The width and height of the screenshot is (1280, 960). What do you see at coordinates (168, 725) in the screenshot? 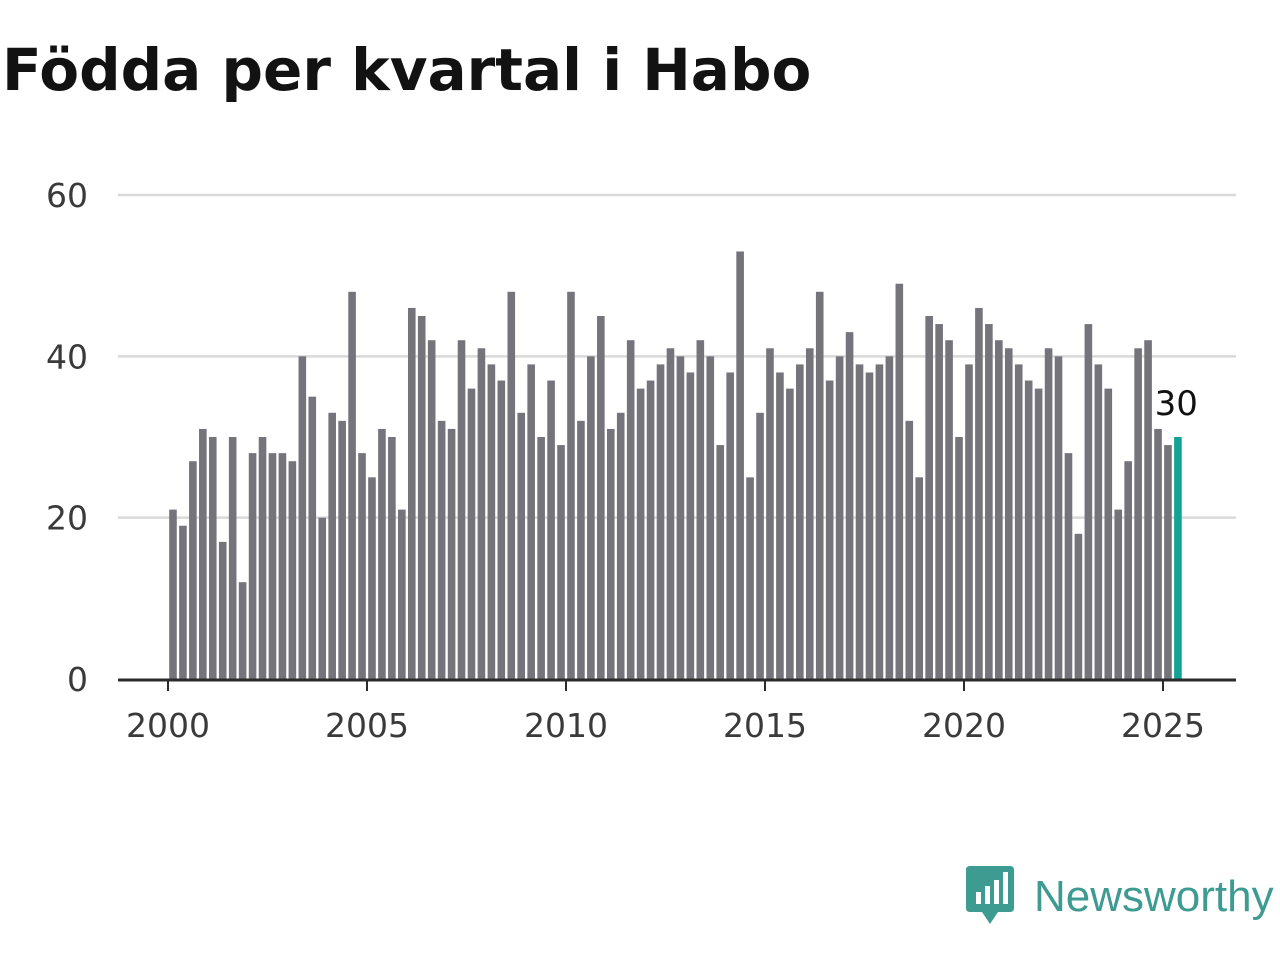
I see `x-tick-label: 2000` at bounding box center [168, 725].